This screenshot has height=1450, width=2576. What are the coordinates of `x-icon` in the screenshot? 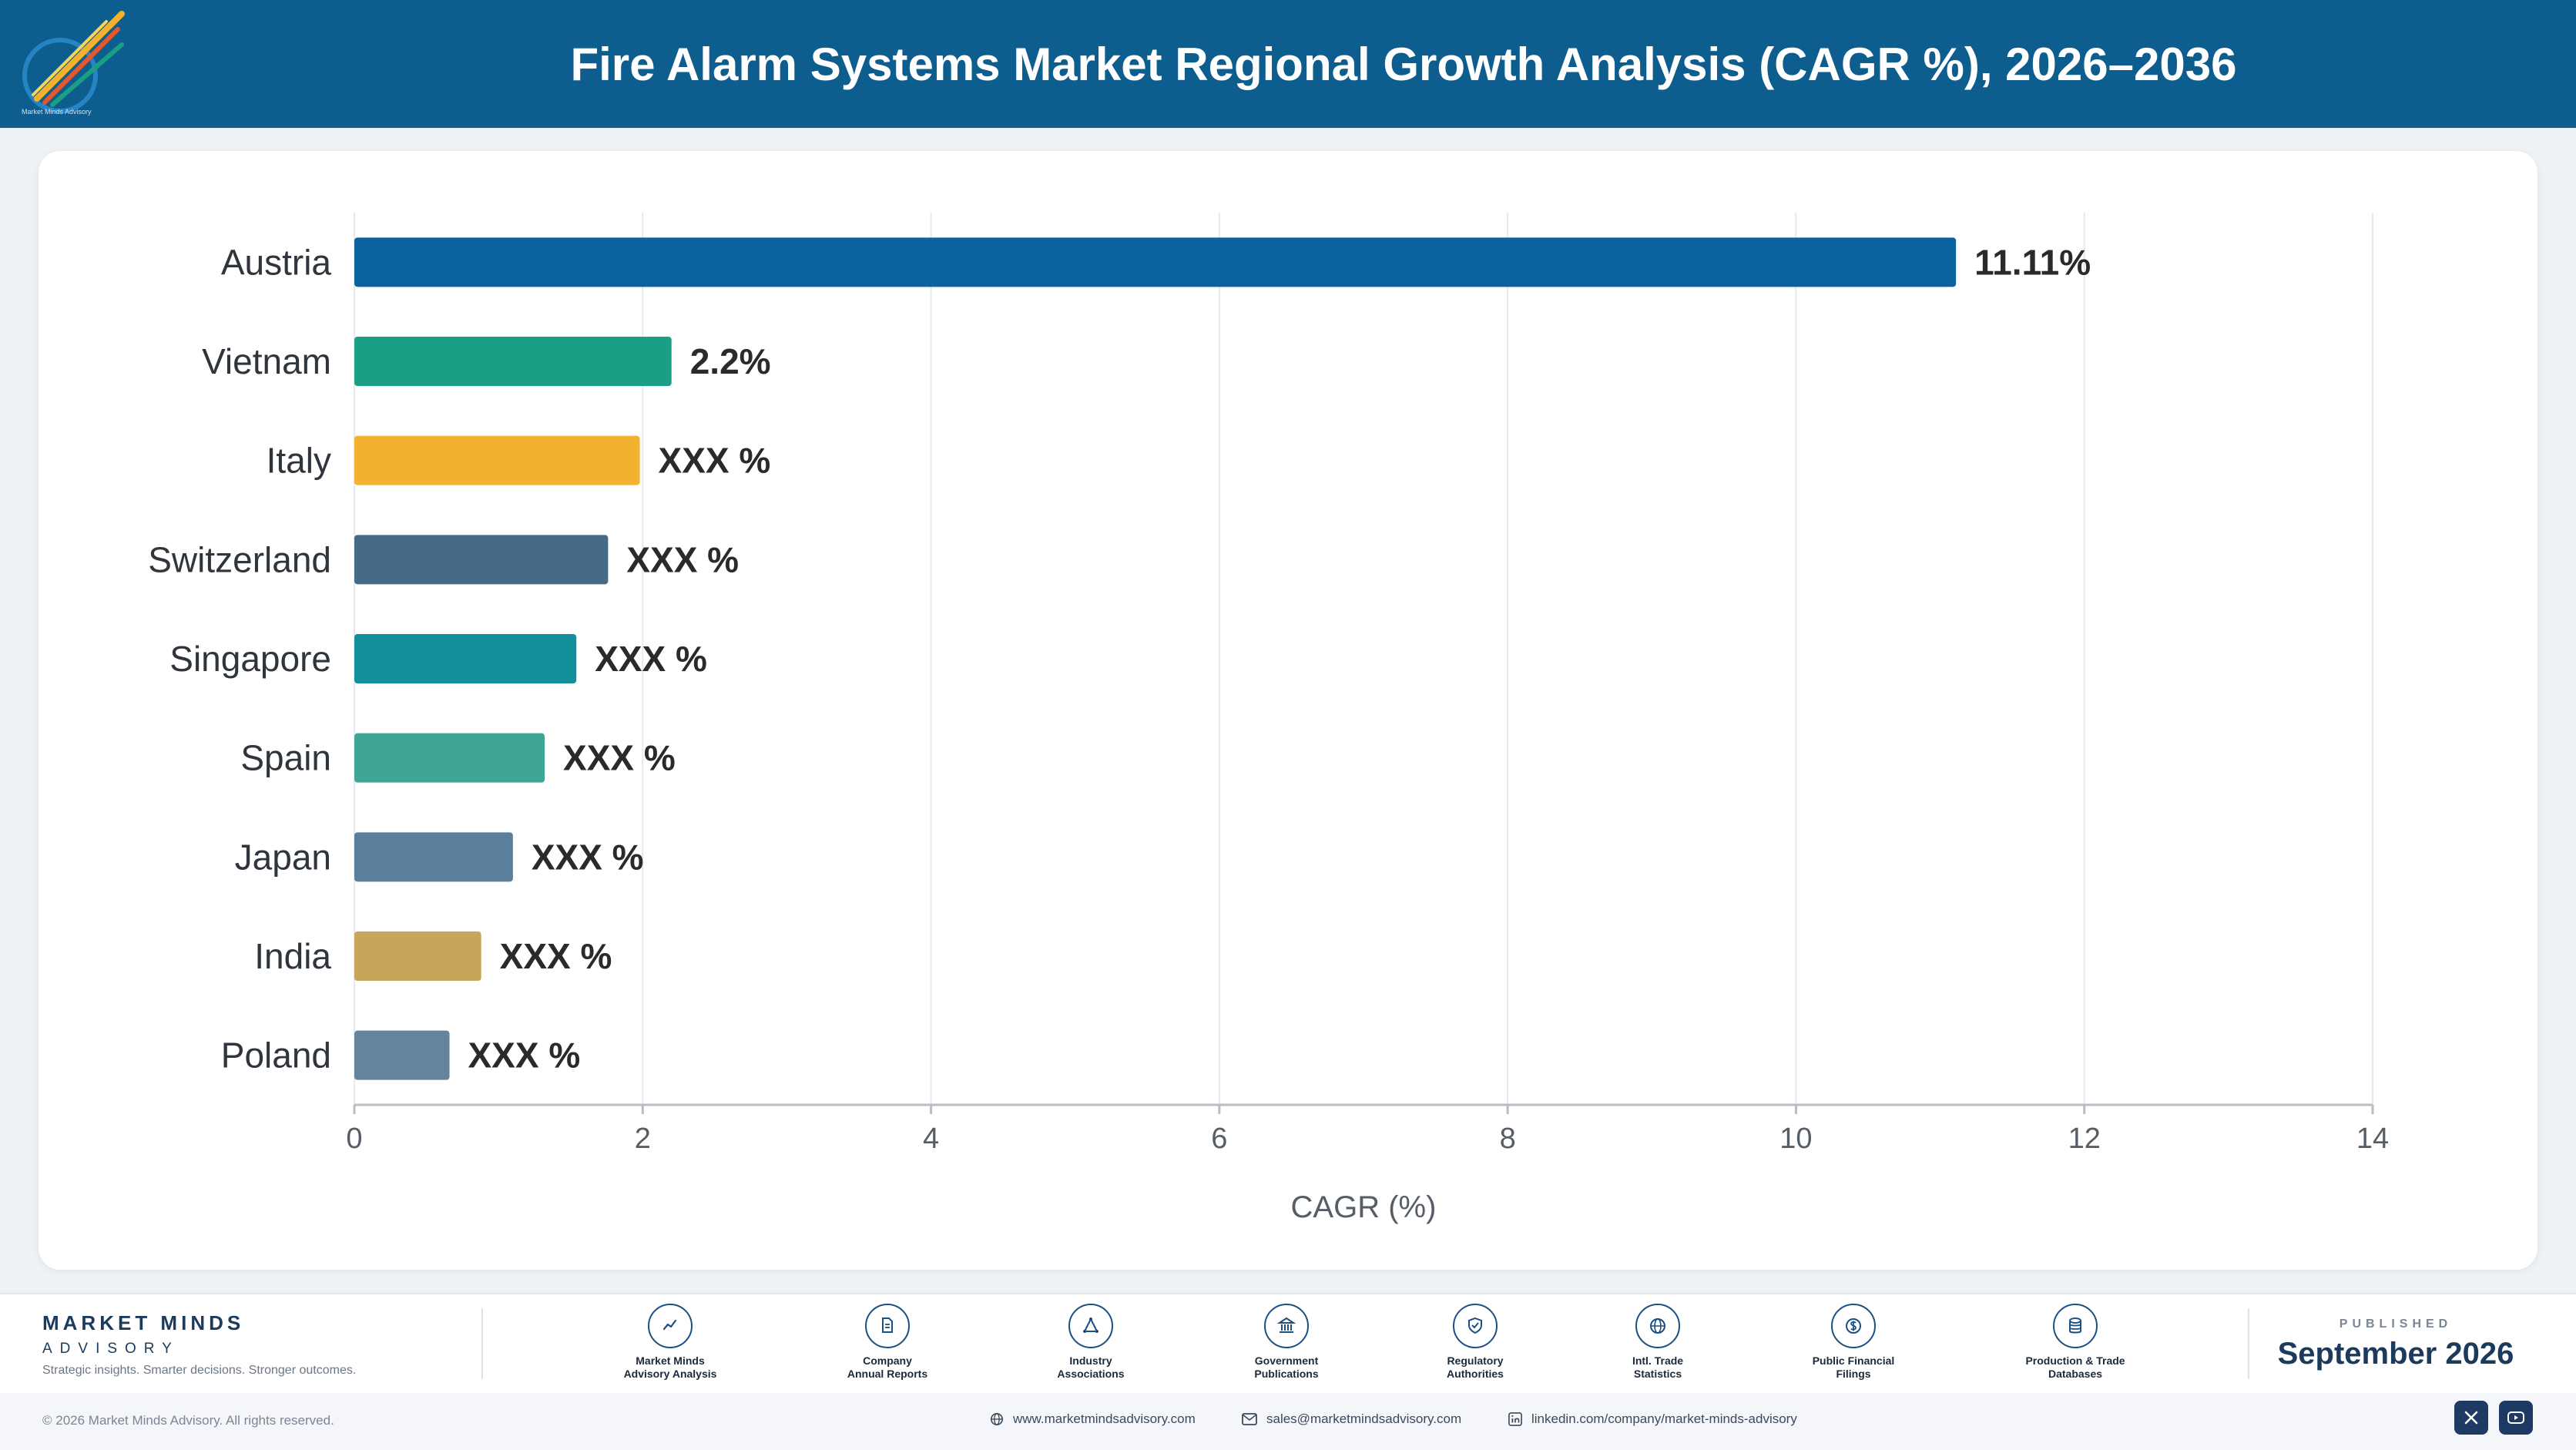 It's located at (2471, 1418).